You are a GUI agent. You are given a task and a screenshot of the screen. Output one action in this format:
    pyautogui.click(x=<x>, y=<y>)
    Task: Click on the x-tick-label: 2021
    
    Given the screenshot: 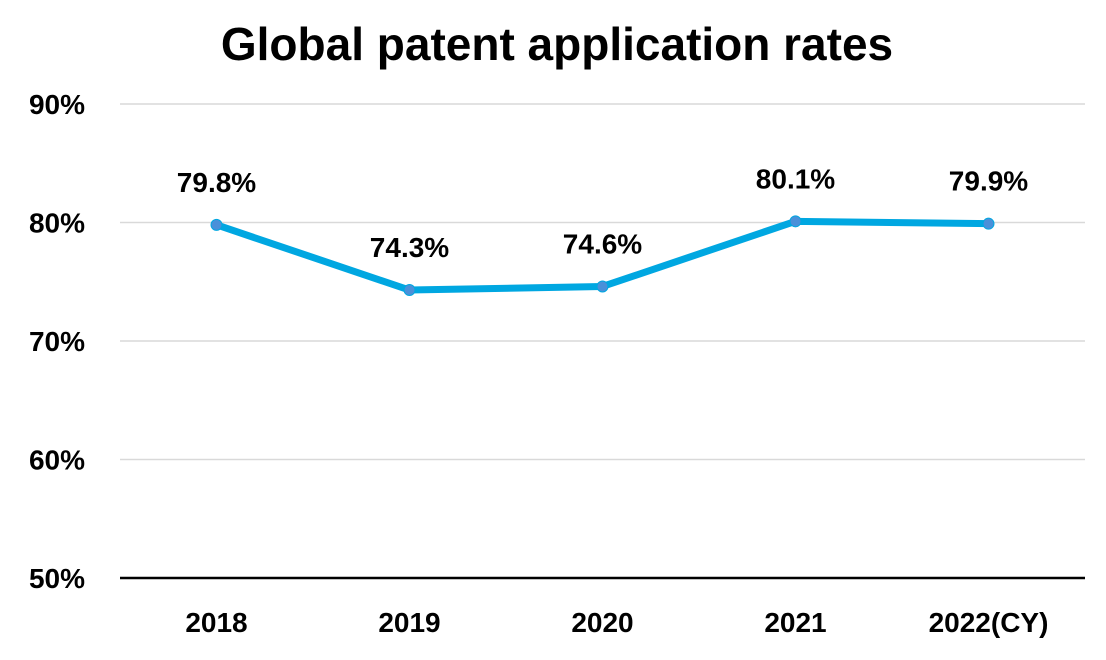 What is the action you would take?
    pyautogui.click(x=795, y=622)
    